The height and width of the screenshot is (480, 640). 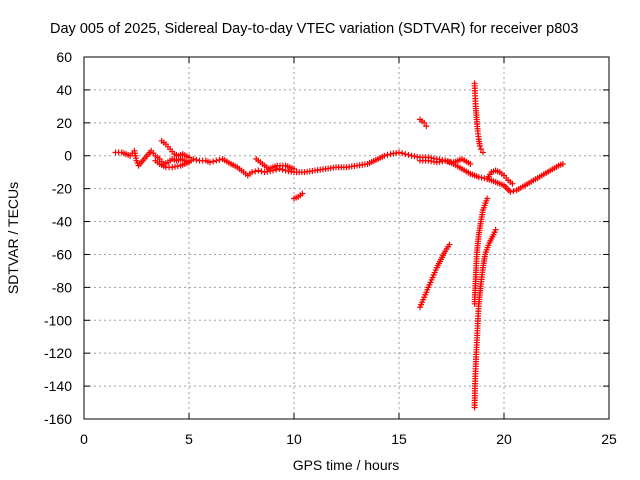 I want to click on y-tick-label: 20, so click(x=64, y=123).